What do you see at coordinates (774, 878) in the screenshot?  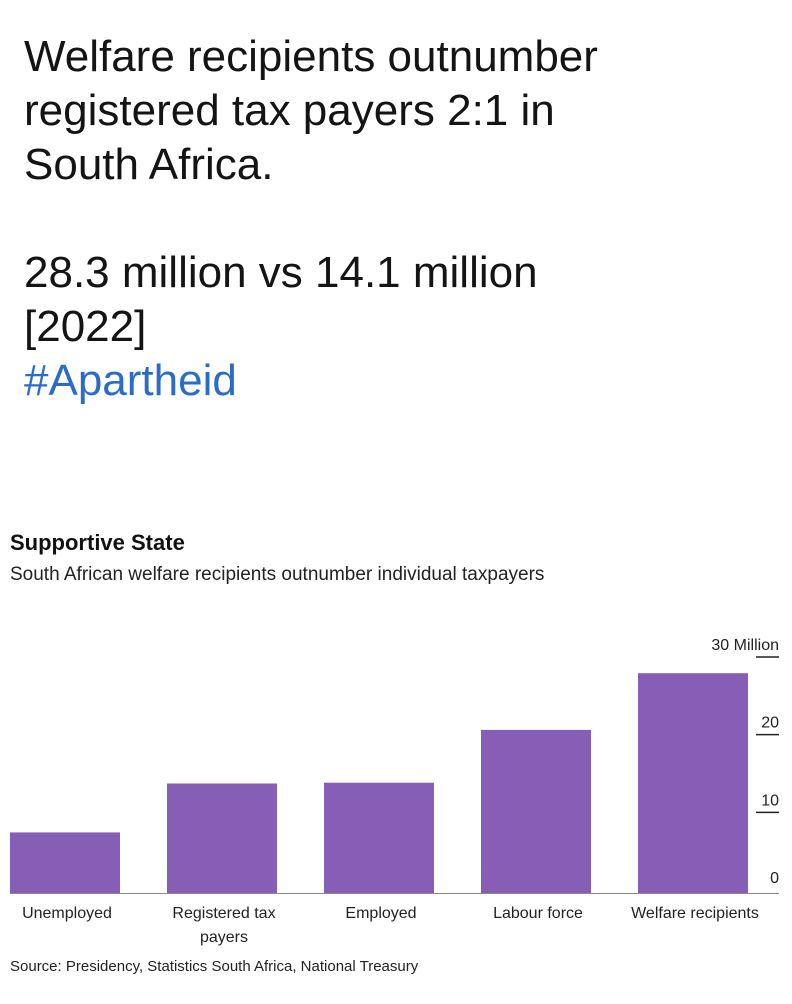 I see `y-tick-label-0: 0` at bounding box center [774, 878].